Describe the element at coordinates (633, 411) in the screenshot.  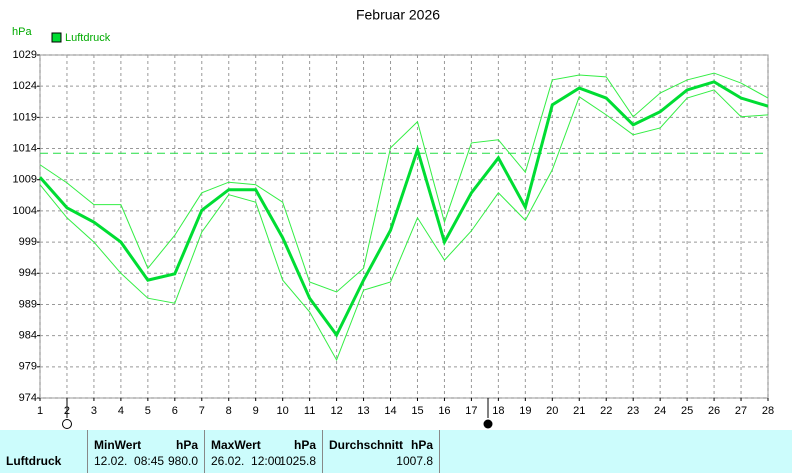
I see `x-tick-label: 23` at that location.